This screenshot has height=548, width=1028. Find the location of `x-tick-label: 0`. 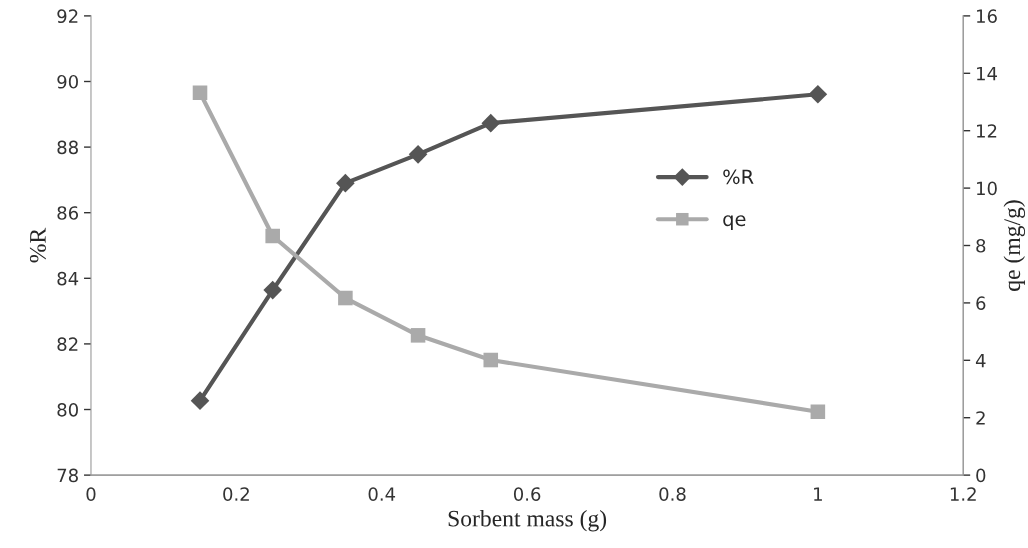

x-tick-label: 0 is located at coordinates (91, 494).